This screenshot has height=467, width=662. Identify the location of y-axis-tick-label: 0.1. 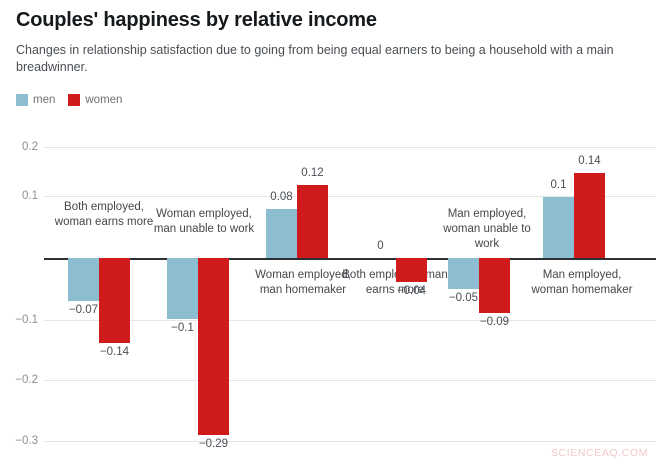
(30, 196).